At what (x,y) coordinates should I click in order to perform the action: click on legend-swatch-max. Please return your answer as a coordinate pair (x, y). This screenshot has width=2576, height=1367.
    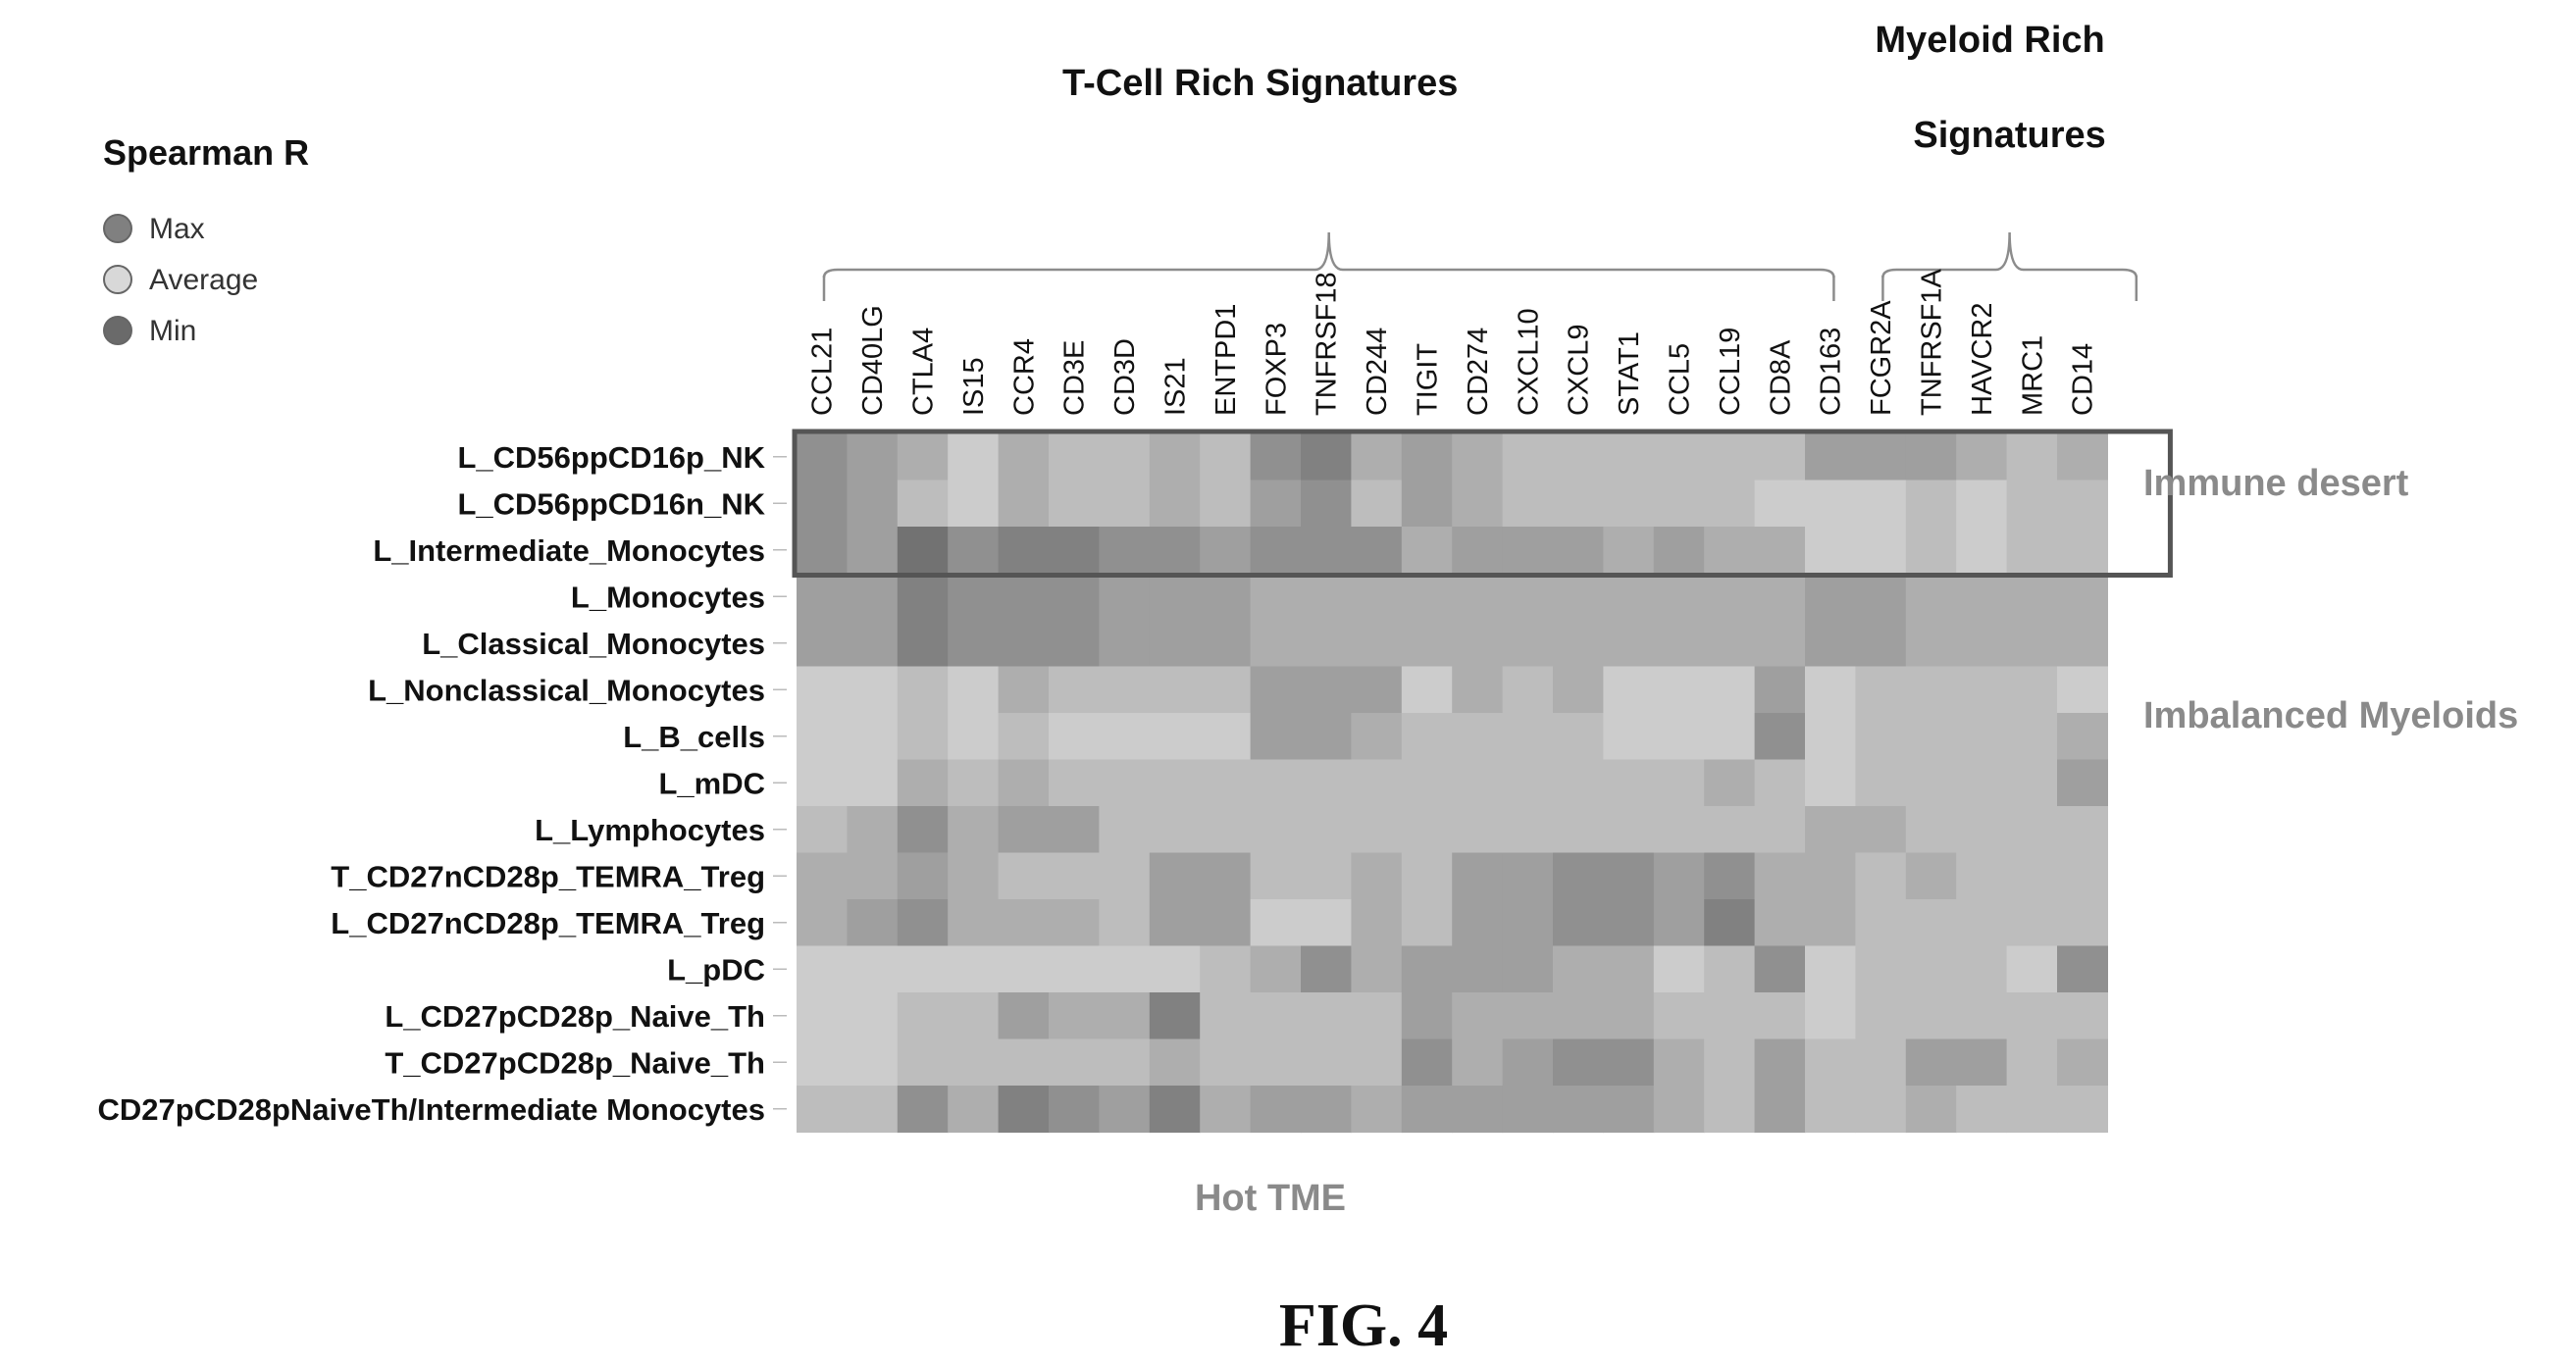
    Looking at the image, I should click on (117, 228).